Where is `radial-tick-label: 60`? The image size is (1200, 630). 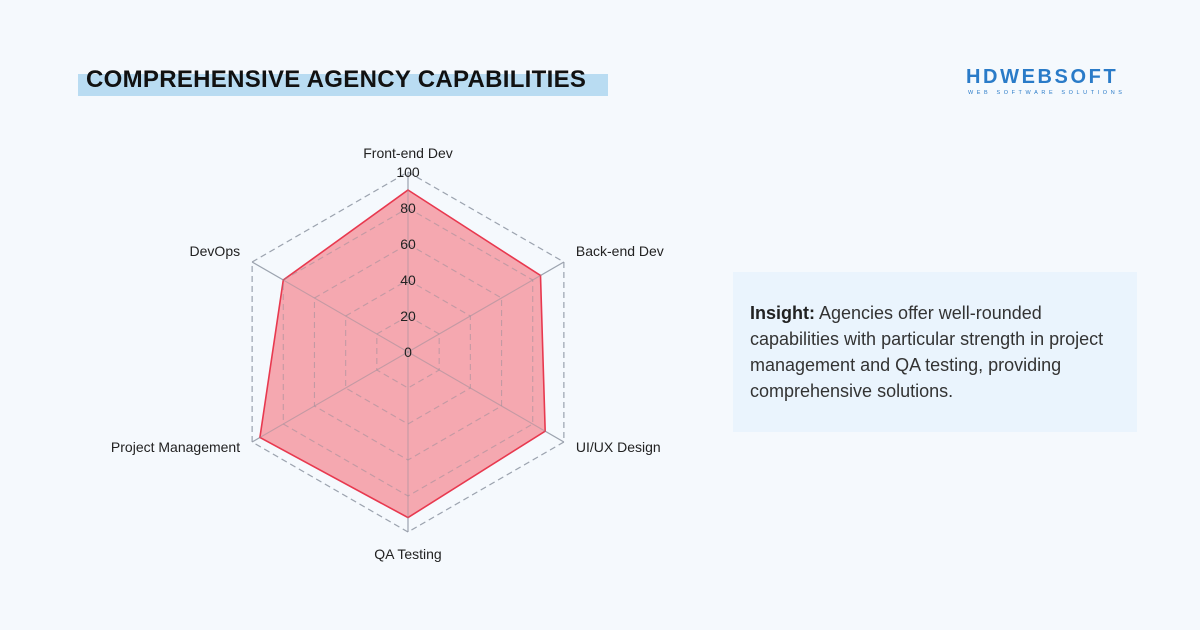 radial-tick-label: 60 is located at coordinates (408, 244).